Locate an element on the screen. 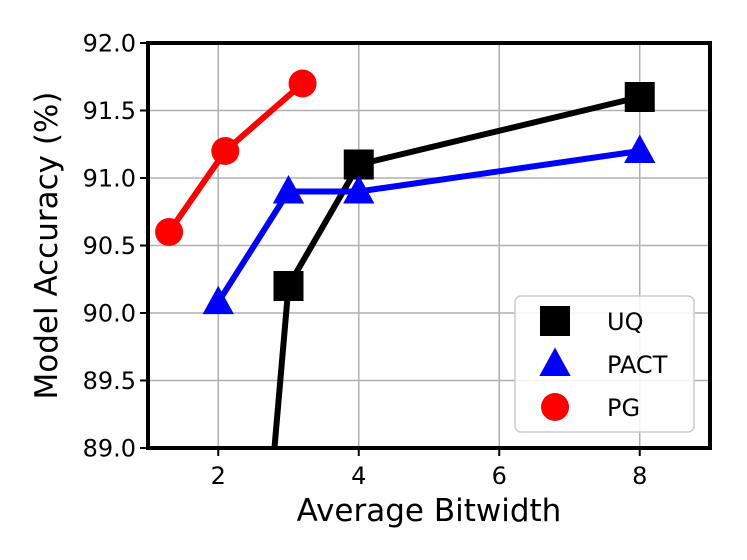 The image size is (747, 560). legend: UQ PACT PG is located at coordinates (604, 364).